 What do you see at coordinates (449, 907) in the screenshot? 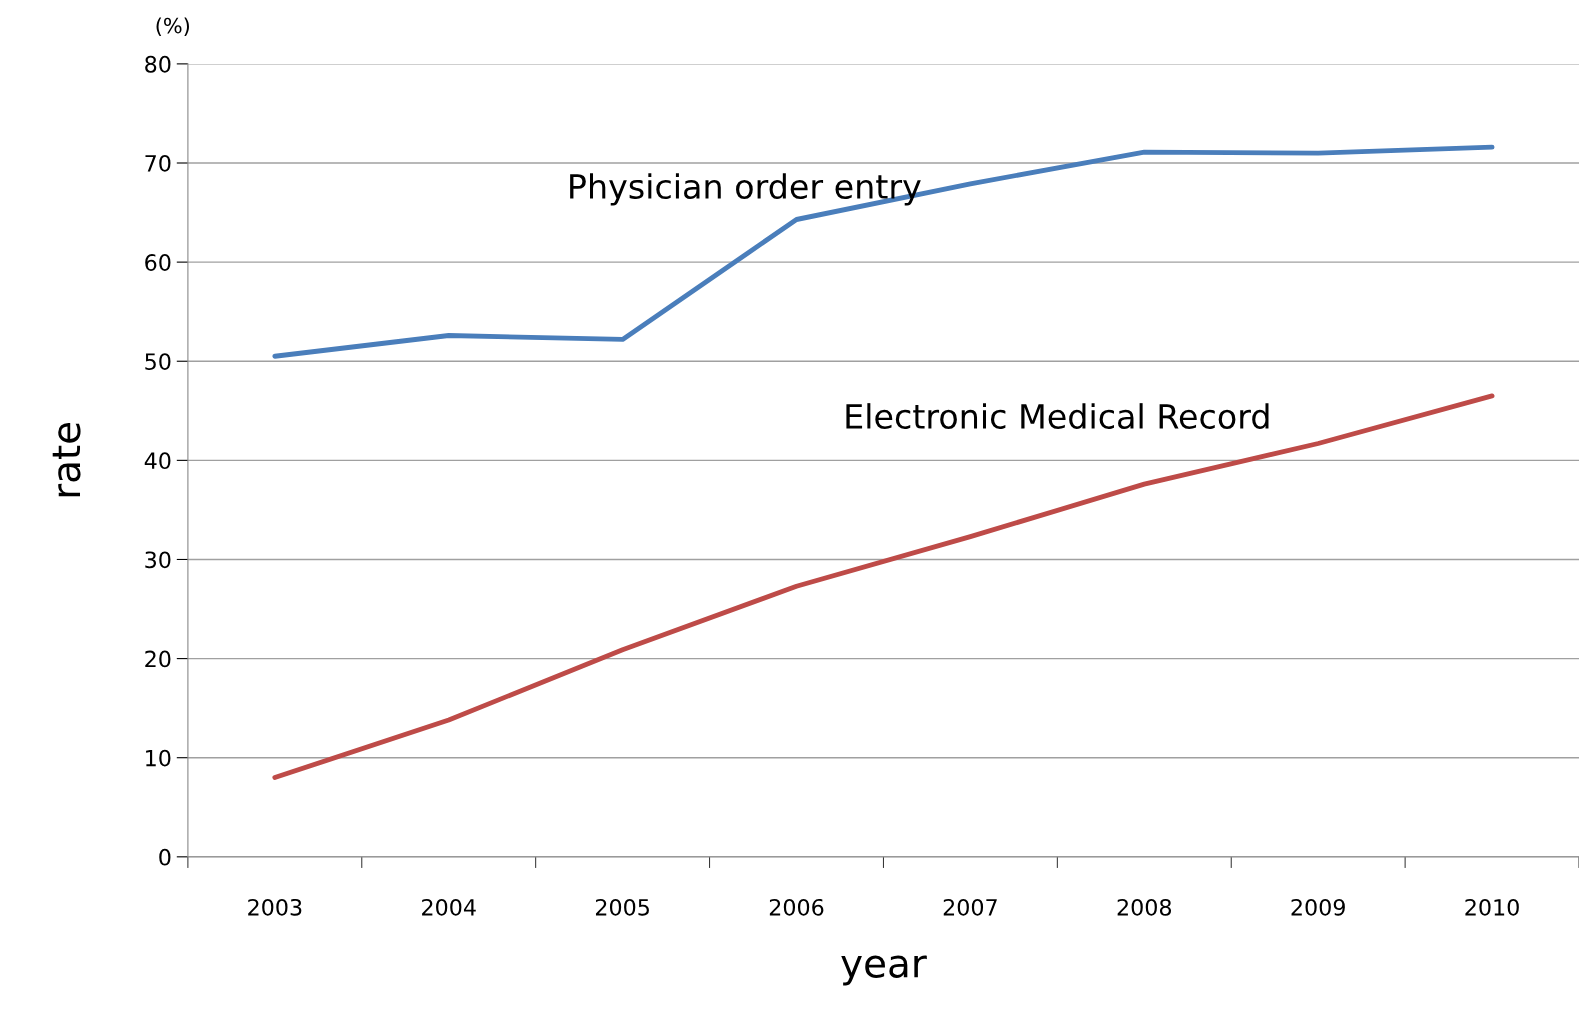
I see `x-tick-label: 2004` at bounding box center [449, 907].